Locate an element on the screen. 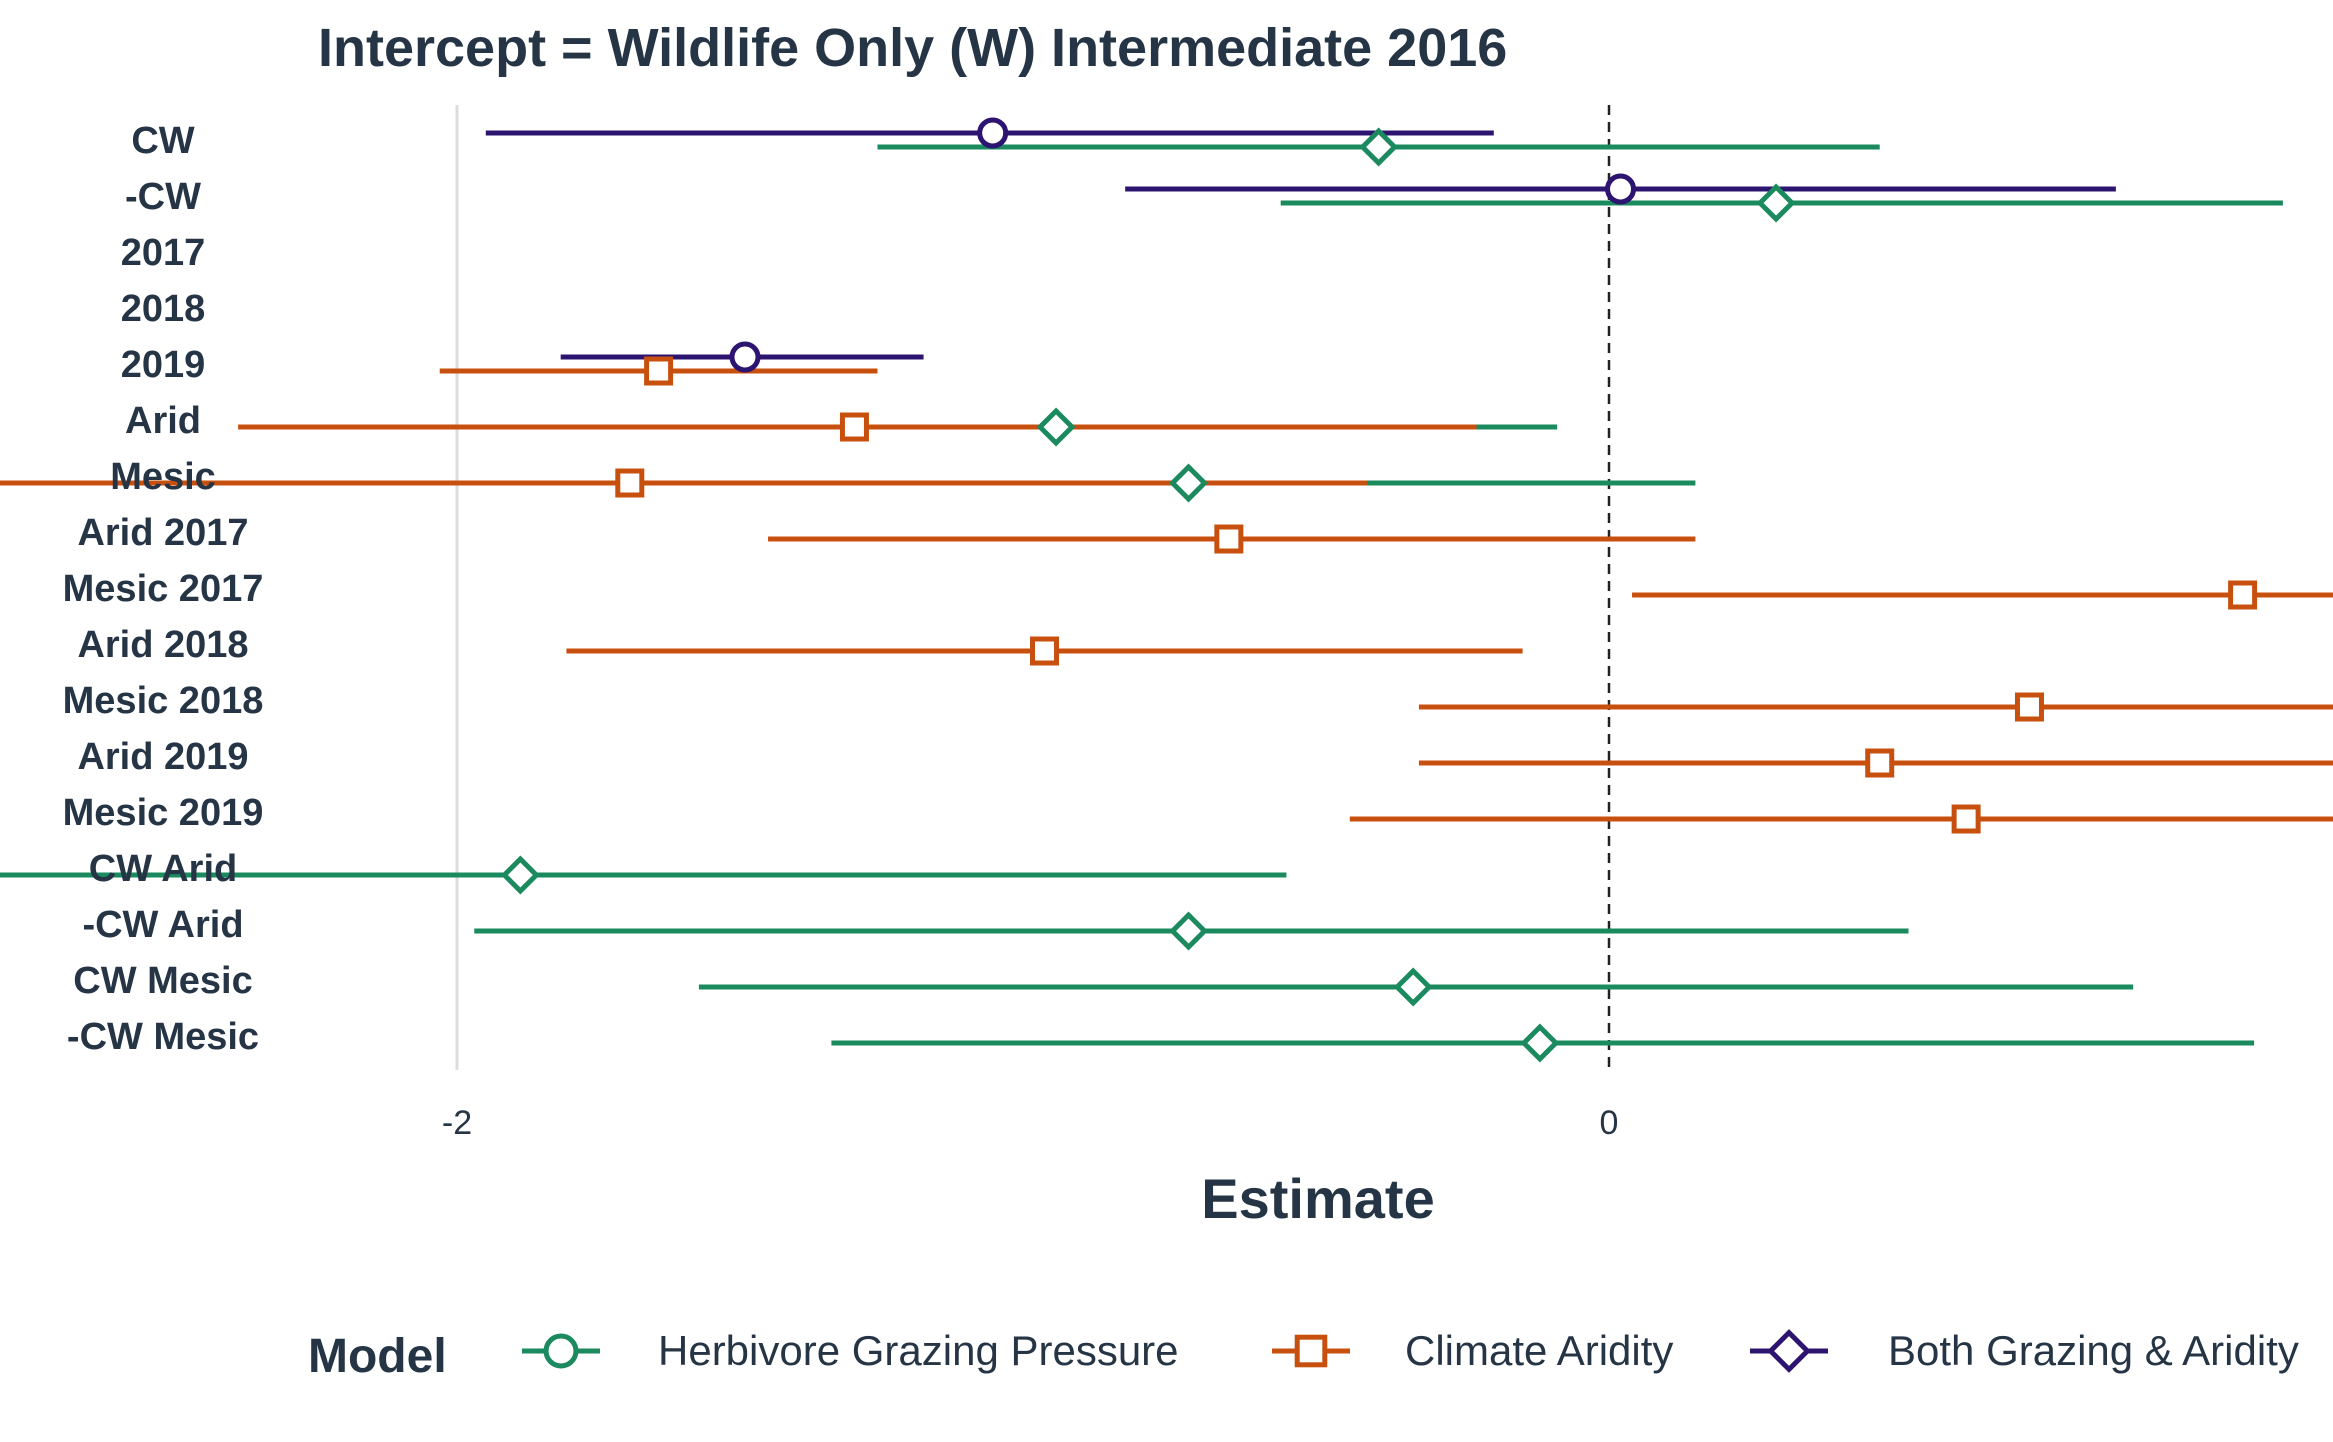 This screenshot has width=2333, height=1442. legend-item: Climate Aridity is located at coordinates (1472, 1350).